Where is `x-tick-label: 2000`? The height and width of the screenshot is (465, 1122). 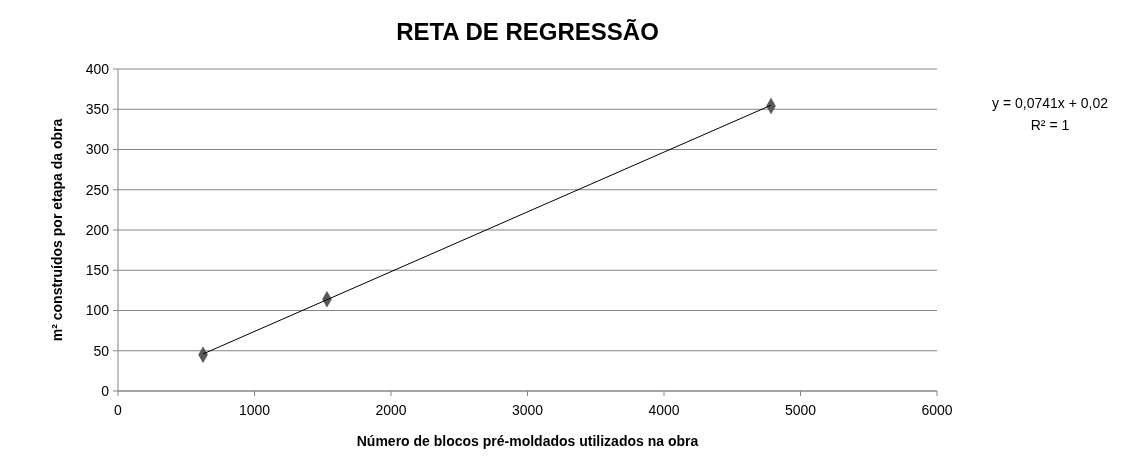 x-tick-label: 2000 is located at coordinates (391, 410).